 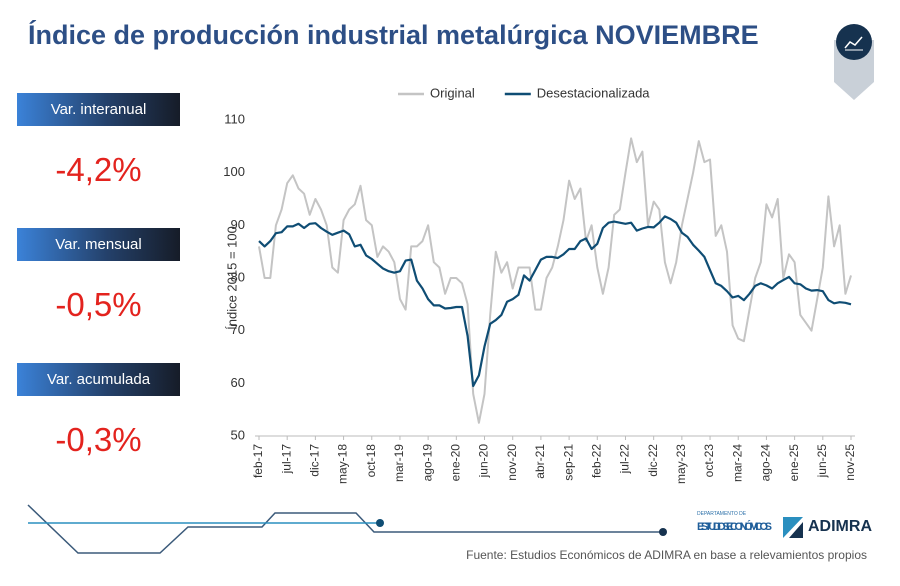 What do you see at coordinates (512, 462) in the screenshot?
I see `x-tick-label: nov-20` at bounding box center [512, 462].